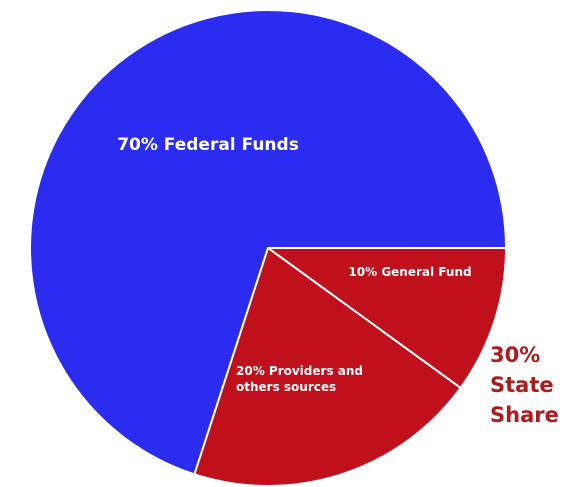  What do you see at coordinates (286, 387) in the screenshot?
I see `slice-label-line: others sources` at bounding box center [286, 387].